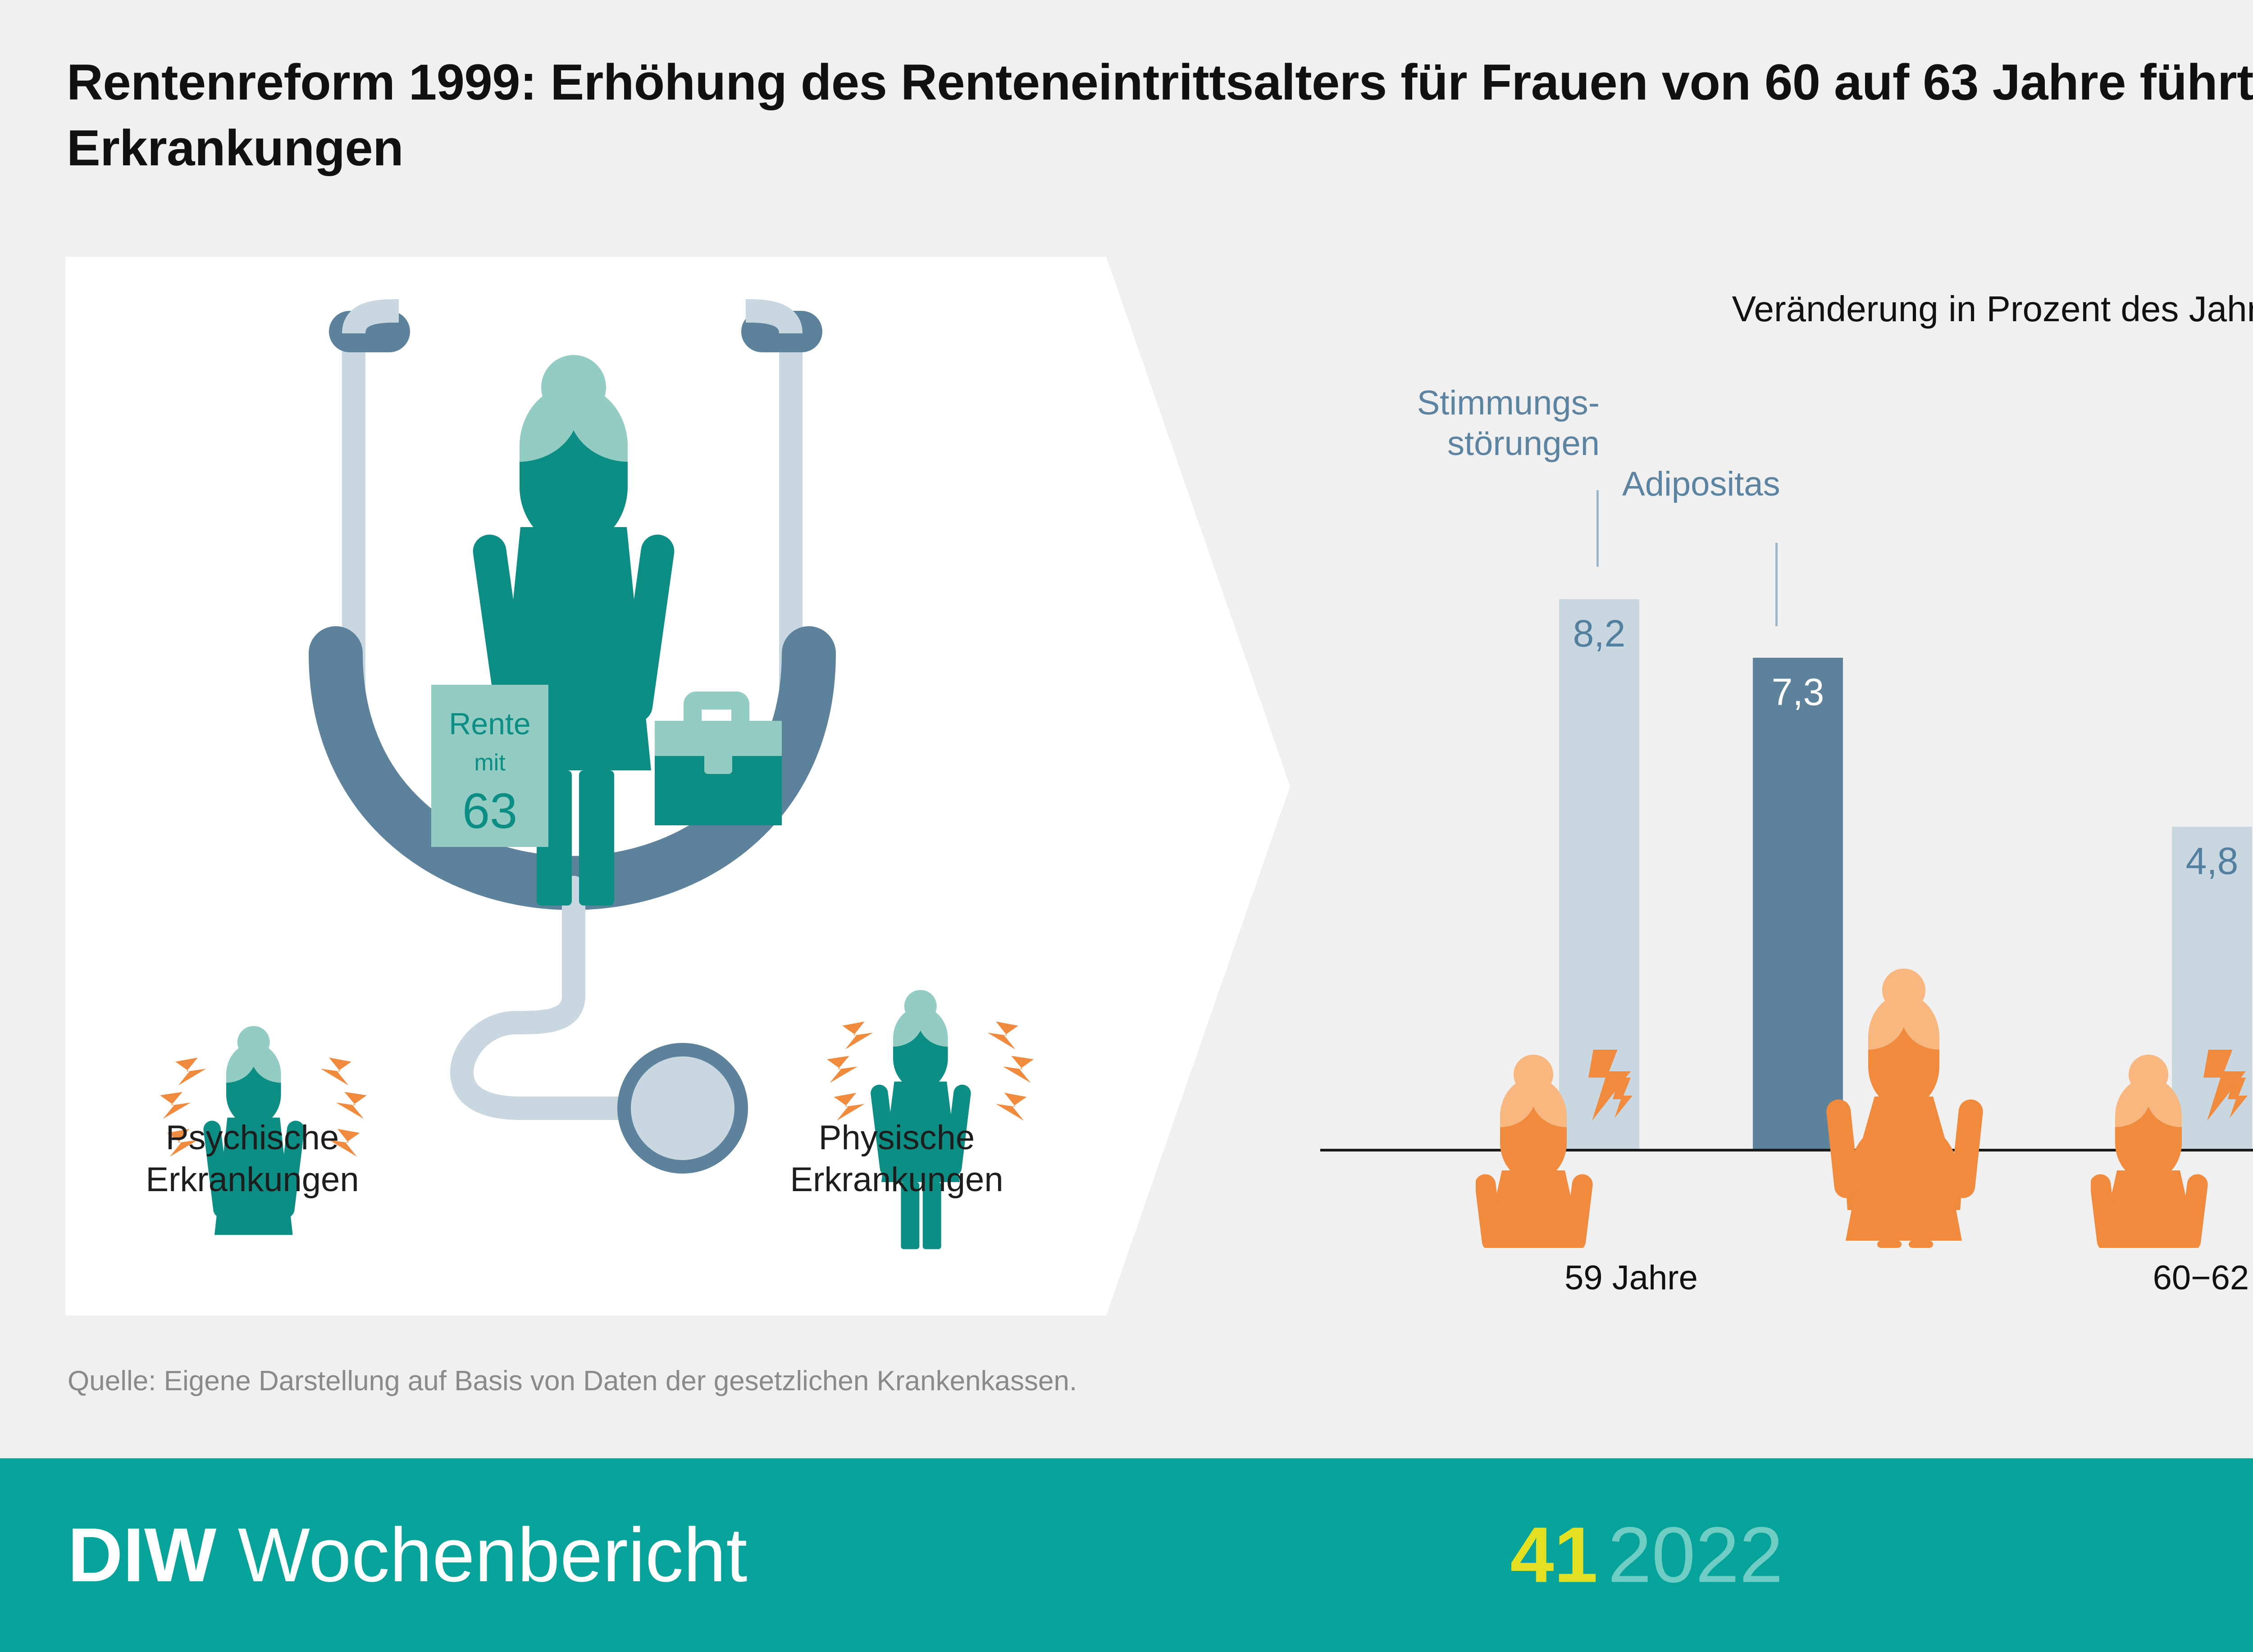 The height and width of the screenshot is (1652, 2253). What do you see at coordinates (2203, 1278) in the screenshot?
I see `x-axis-label-60-62: 60−62 Jahre` at bounding box center [2203, 1278].